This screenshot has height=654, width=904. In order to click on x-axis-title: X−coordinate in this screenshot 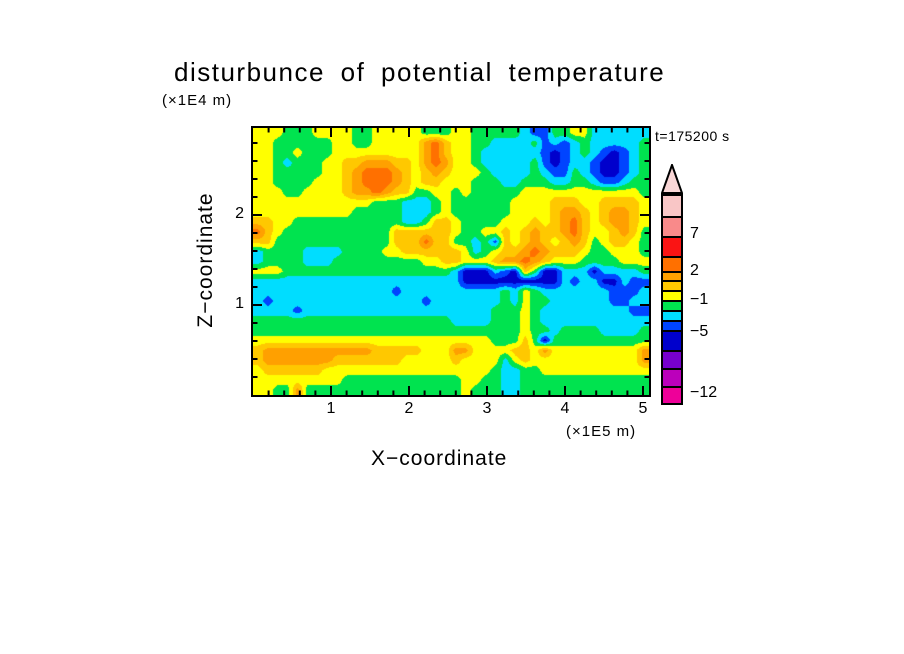, I will do `click(439, 458)`.